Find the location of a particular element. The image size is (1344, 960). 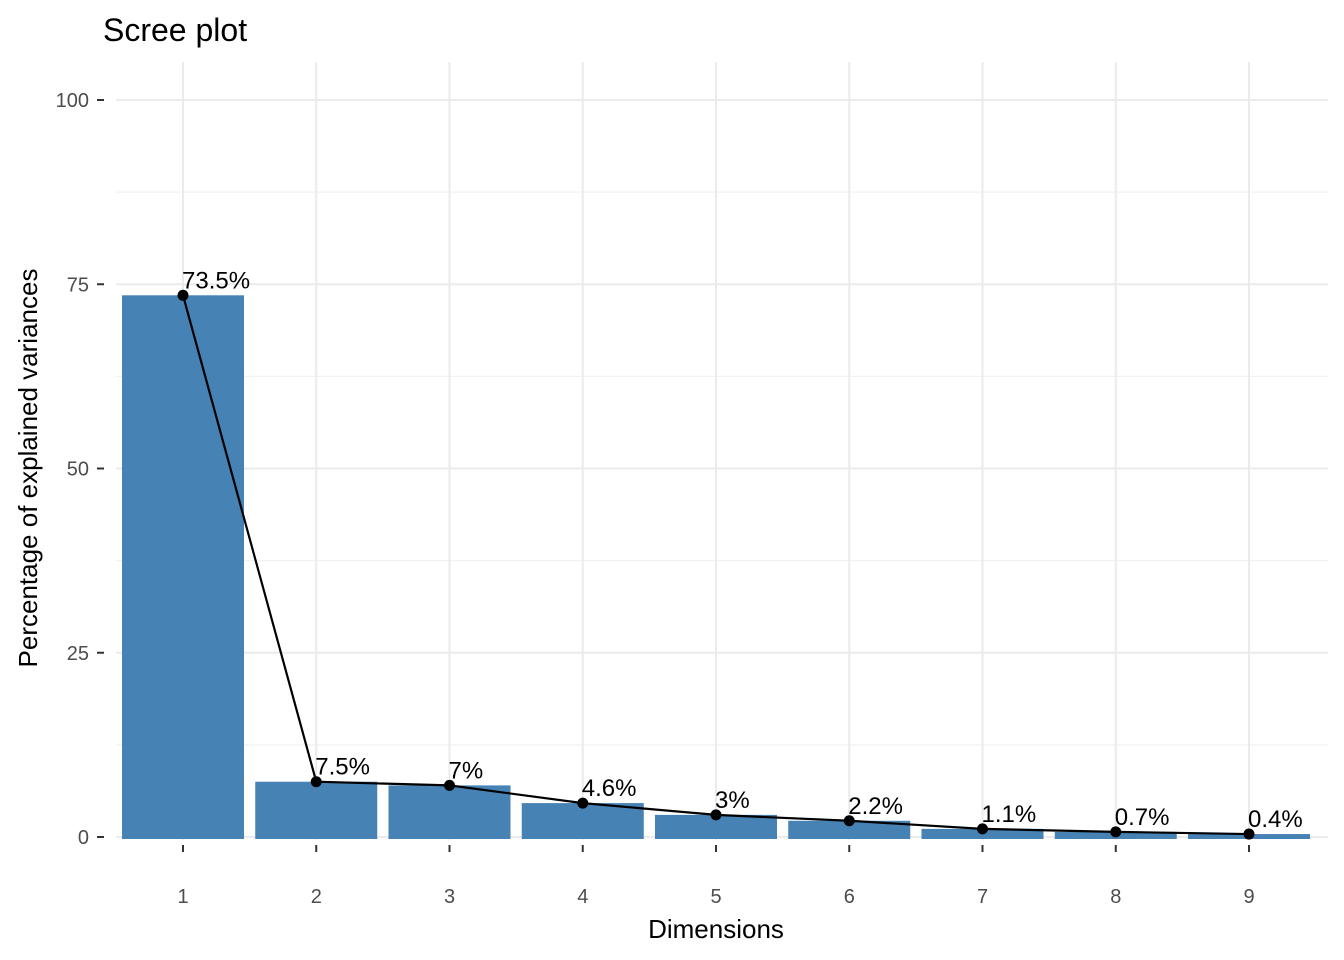

data-label-dim-1: 73.5% is located at coordinates (216, 280).